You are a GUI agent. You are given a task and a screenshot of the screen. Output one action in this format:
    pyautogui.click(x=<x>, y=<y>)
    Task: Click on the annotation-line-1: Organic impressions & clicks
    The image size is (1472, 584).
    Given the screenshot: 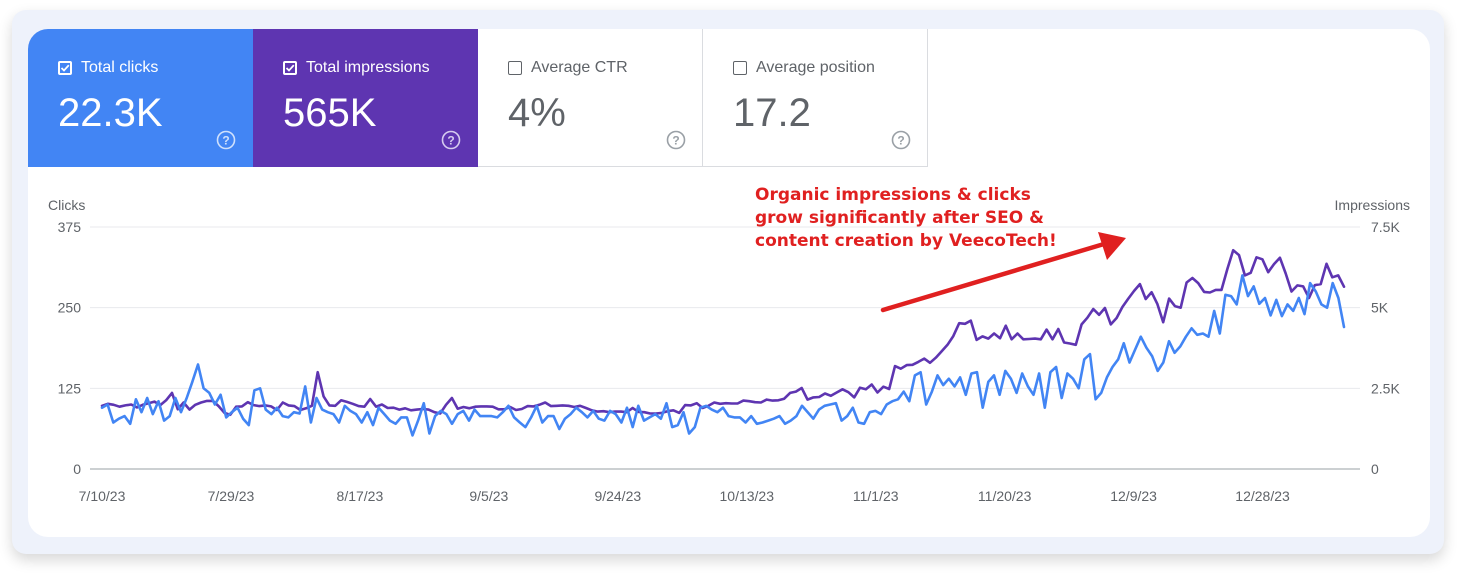 What is the action you would take?
    pyautogui.click(x=893, y=195)
    